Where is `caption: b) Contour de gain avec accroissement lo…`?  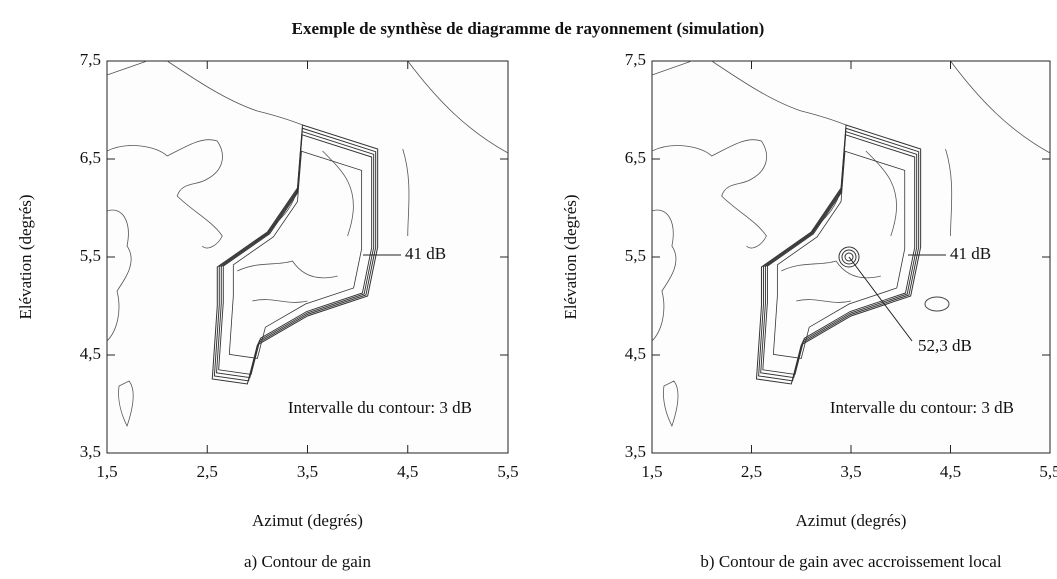
caption: b) Contour de gain avec accroissement lo… is located at coordinates (850, 561).